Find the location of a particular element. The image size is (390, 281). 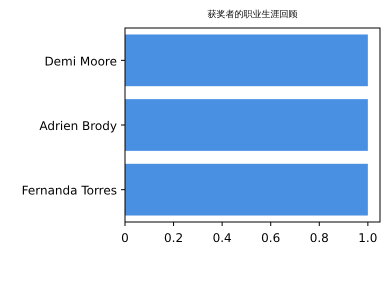

x-tick-label: 0.8 is located at coordinates (319, 238).